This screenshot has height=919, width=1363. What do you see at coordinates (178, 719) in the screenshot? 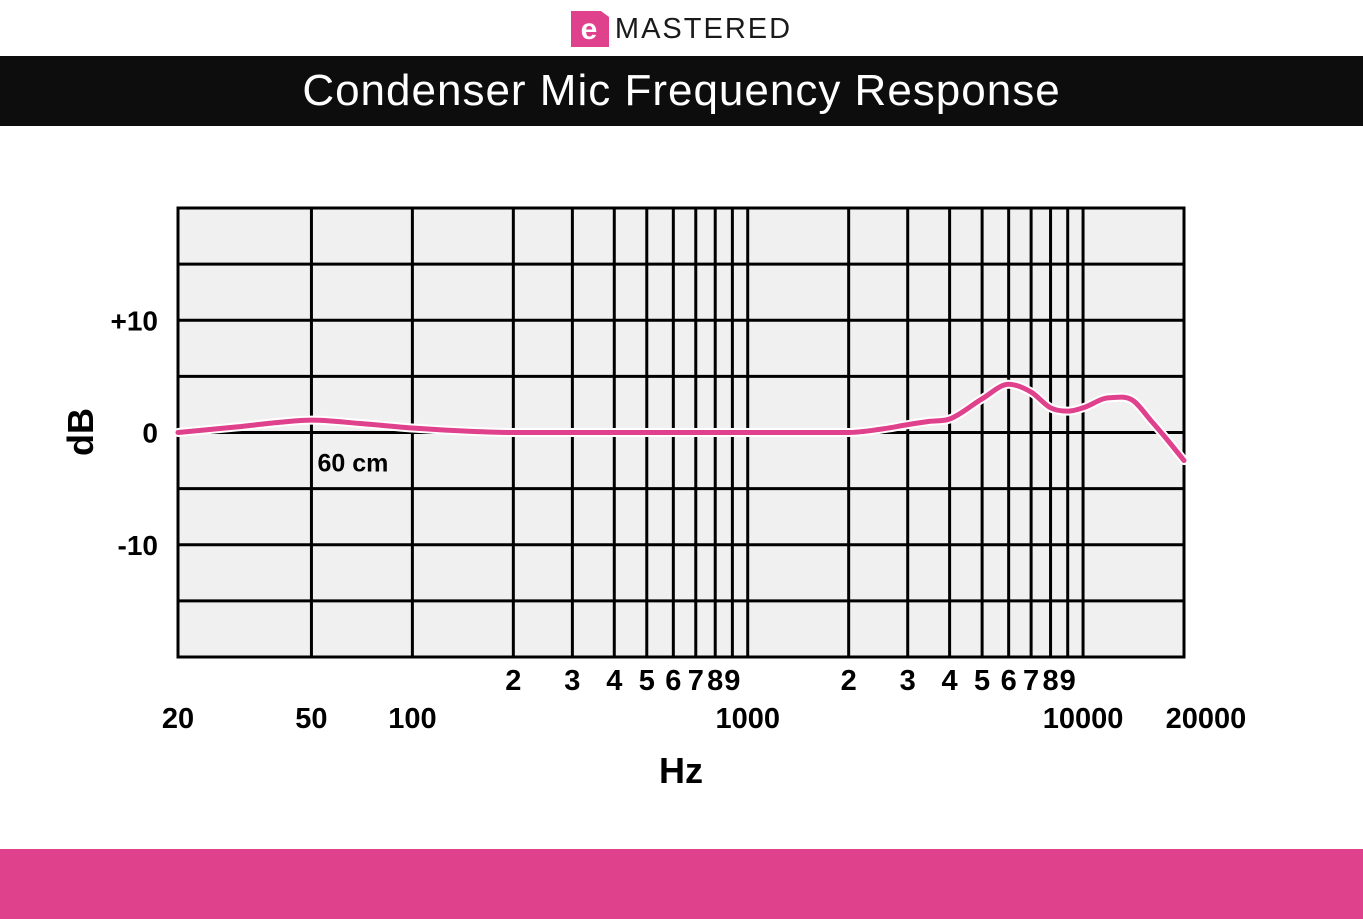
I see `x-major-tick-label: 20` at bounding box center [178, 719].